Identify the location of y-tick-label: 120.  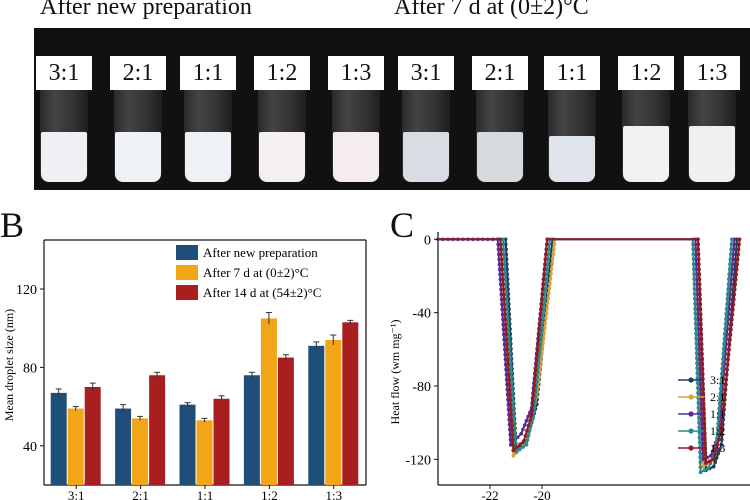
(26, 290).